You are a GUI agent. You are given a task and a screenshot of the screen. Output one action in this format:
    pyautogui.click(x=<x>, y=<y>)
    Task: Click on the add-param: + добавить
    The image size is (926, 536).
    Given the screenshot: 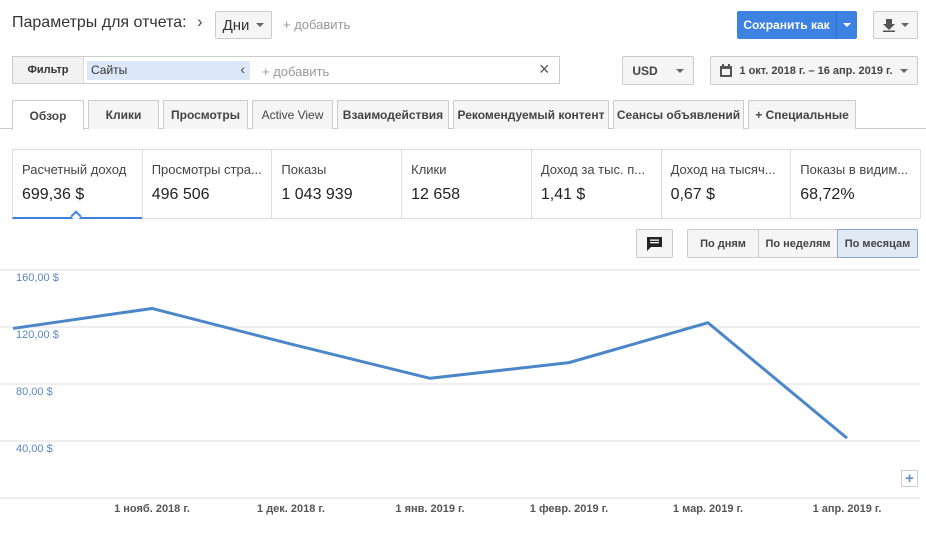 What is the action you would take?
    pyautogui.click(x=317, y=24)
    